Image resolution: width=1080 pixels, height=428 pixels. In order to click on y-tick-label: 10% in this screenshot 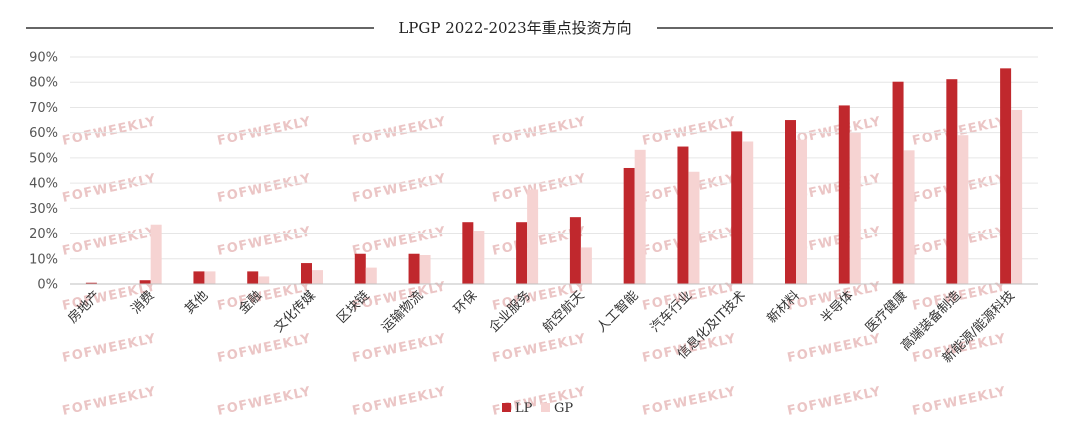, I will do `click(43, 259)`.